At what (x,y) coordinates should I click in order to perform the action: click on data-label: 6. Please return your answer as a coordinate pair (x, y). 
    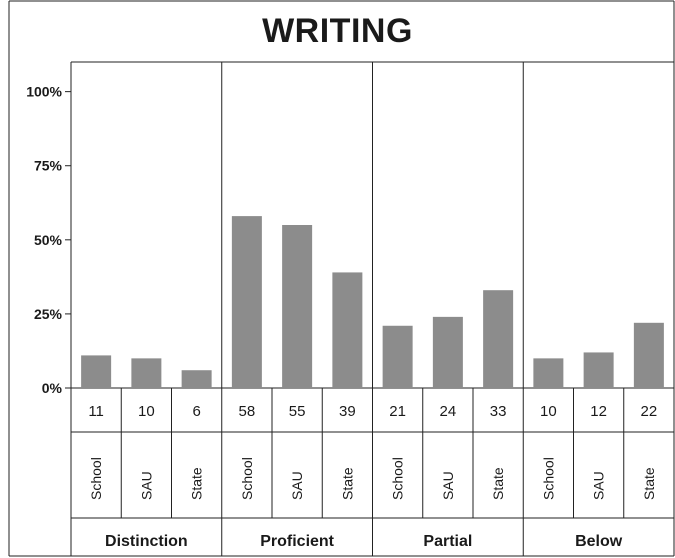
    Looking at the image, I should click on (196, 411).